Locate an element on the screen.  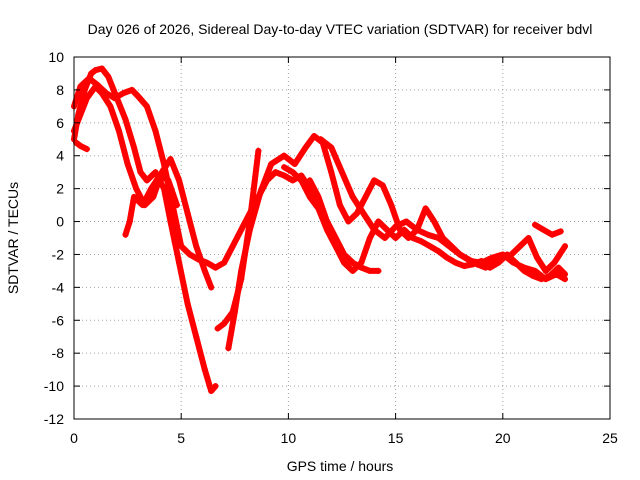
y-tick-label: 6 is located at coordinates (60, 123).